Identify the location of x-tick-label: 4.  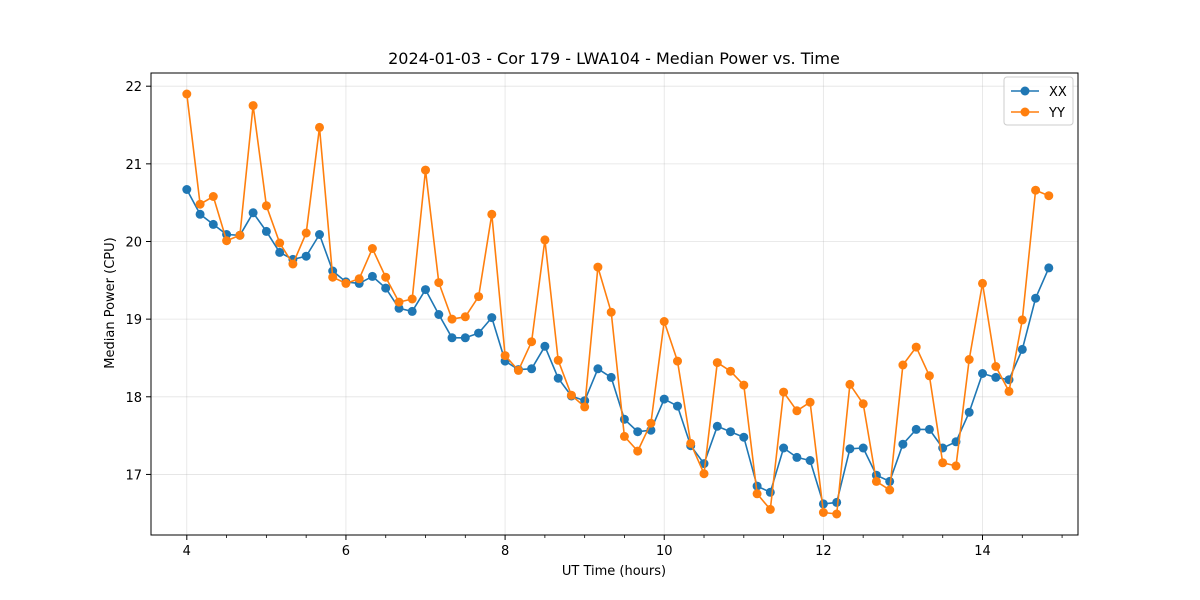
(187, 551).